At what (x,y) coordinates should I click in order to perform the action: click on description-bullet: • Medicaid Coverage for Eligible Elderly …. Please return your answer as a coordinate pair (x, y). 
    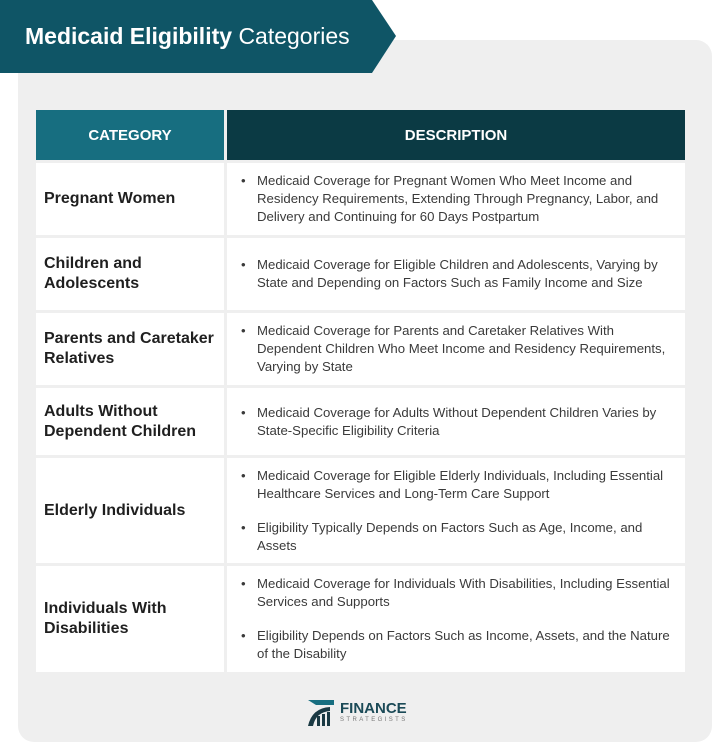
    Looking at the image, I should click on (458, 485).